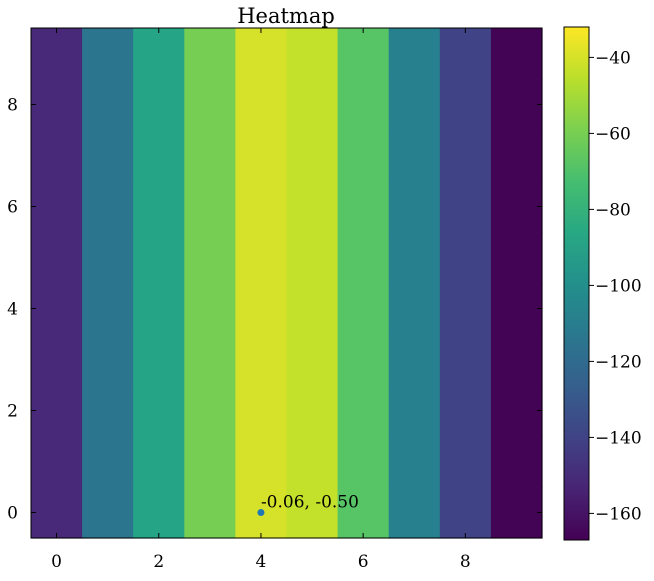 This screenshot has width=654, height=581. I want to click on colorbar-tick-label: −120, so click(618, 362).